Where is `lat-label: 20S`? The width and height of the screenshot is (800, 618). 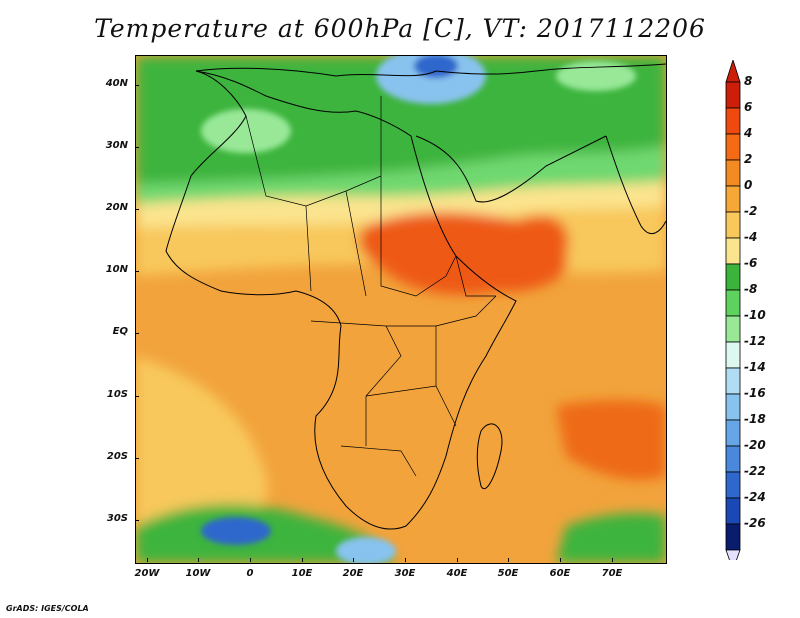
lat-label: 20S is located at coordinates (117, 456).